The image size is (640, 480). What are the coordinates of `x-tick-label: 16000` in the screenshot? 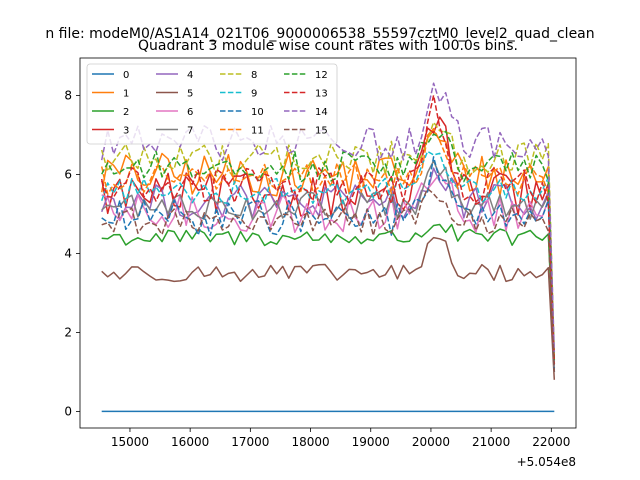 It's located at (190, 442).